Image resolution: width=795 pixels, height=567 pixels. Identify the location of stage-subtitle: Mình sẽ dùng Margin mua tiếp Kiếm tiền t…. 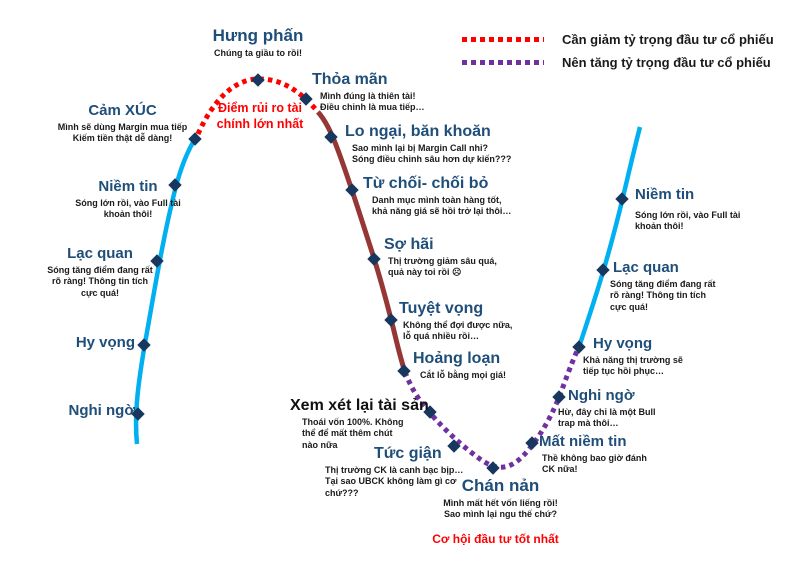
(122, 132).